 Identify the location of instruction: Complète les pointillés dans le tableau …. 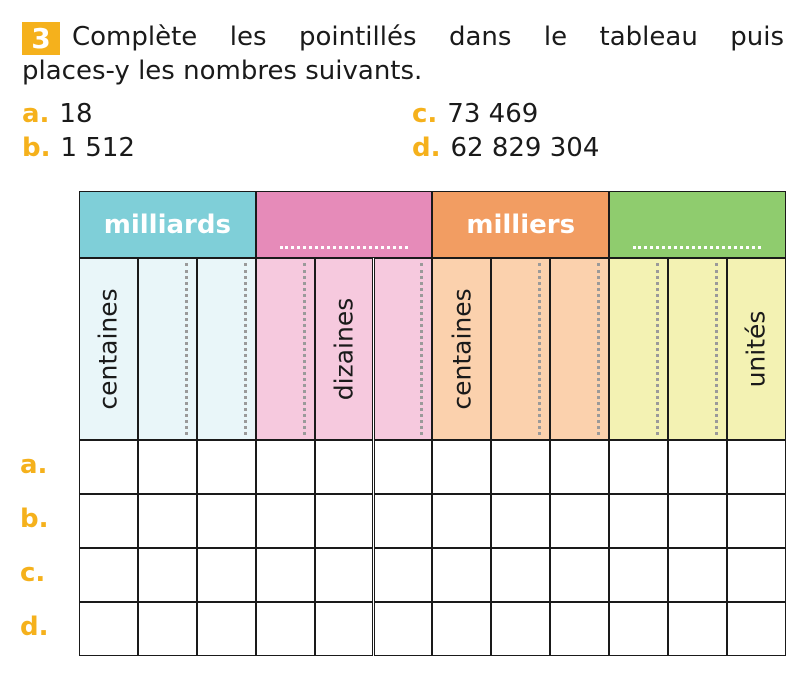
(403, 54).